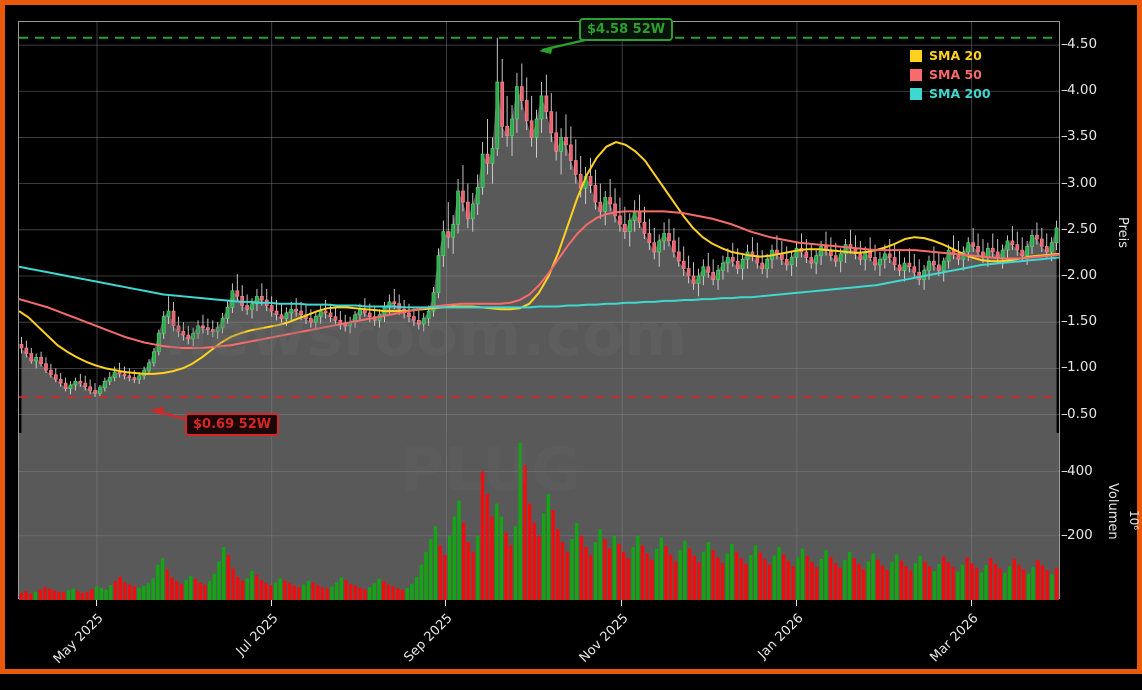 The height and width of the screenshot is (690, 1142). What do you see at coordinates (491, 470) in the screenshot?
I see `watermark-ticker: PLUG` at bounding box center [491, 470].